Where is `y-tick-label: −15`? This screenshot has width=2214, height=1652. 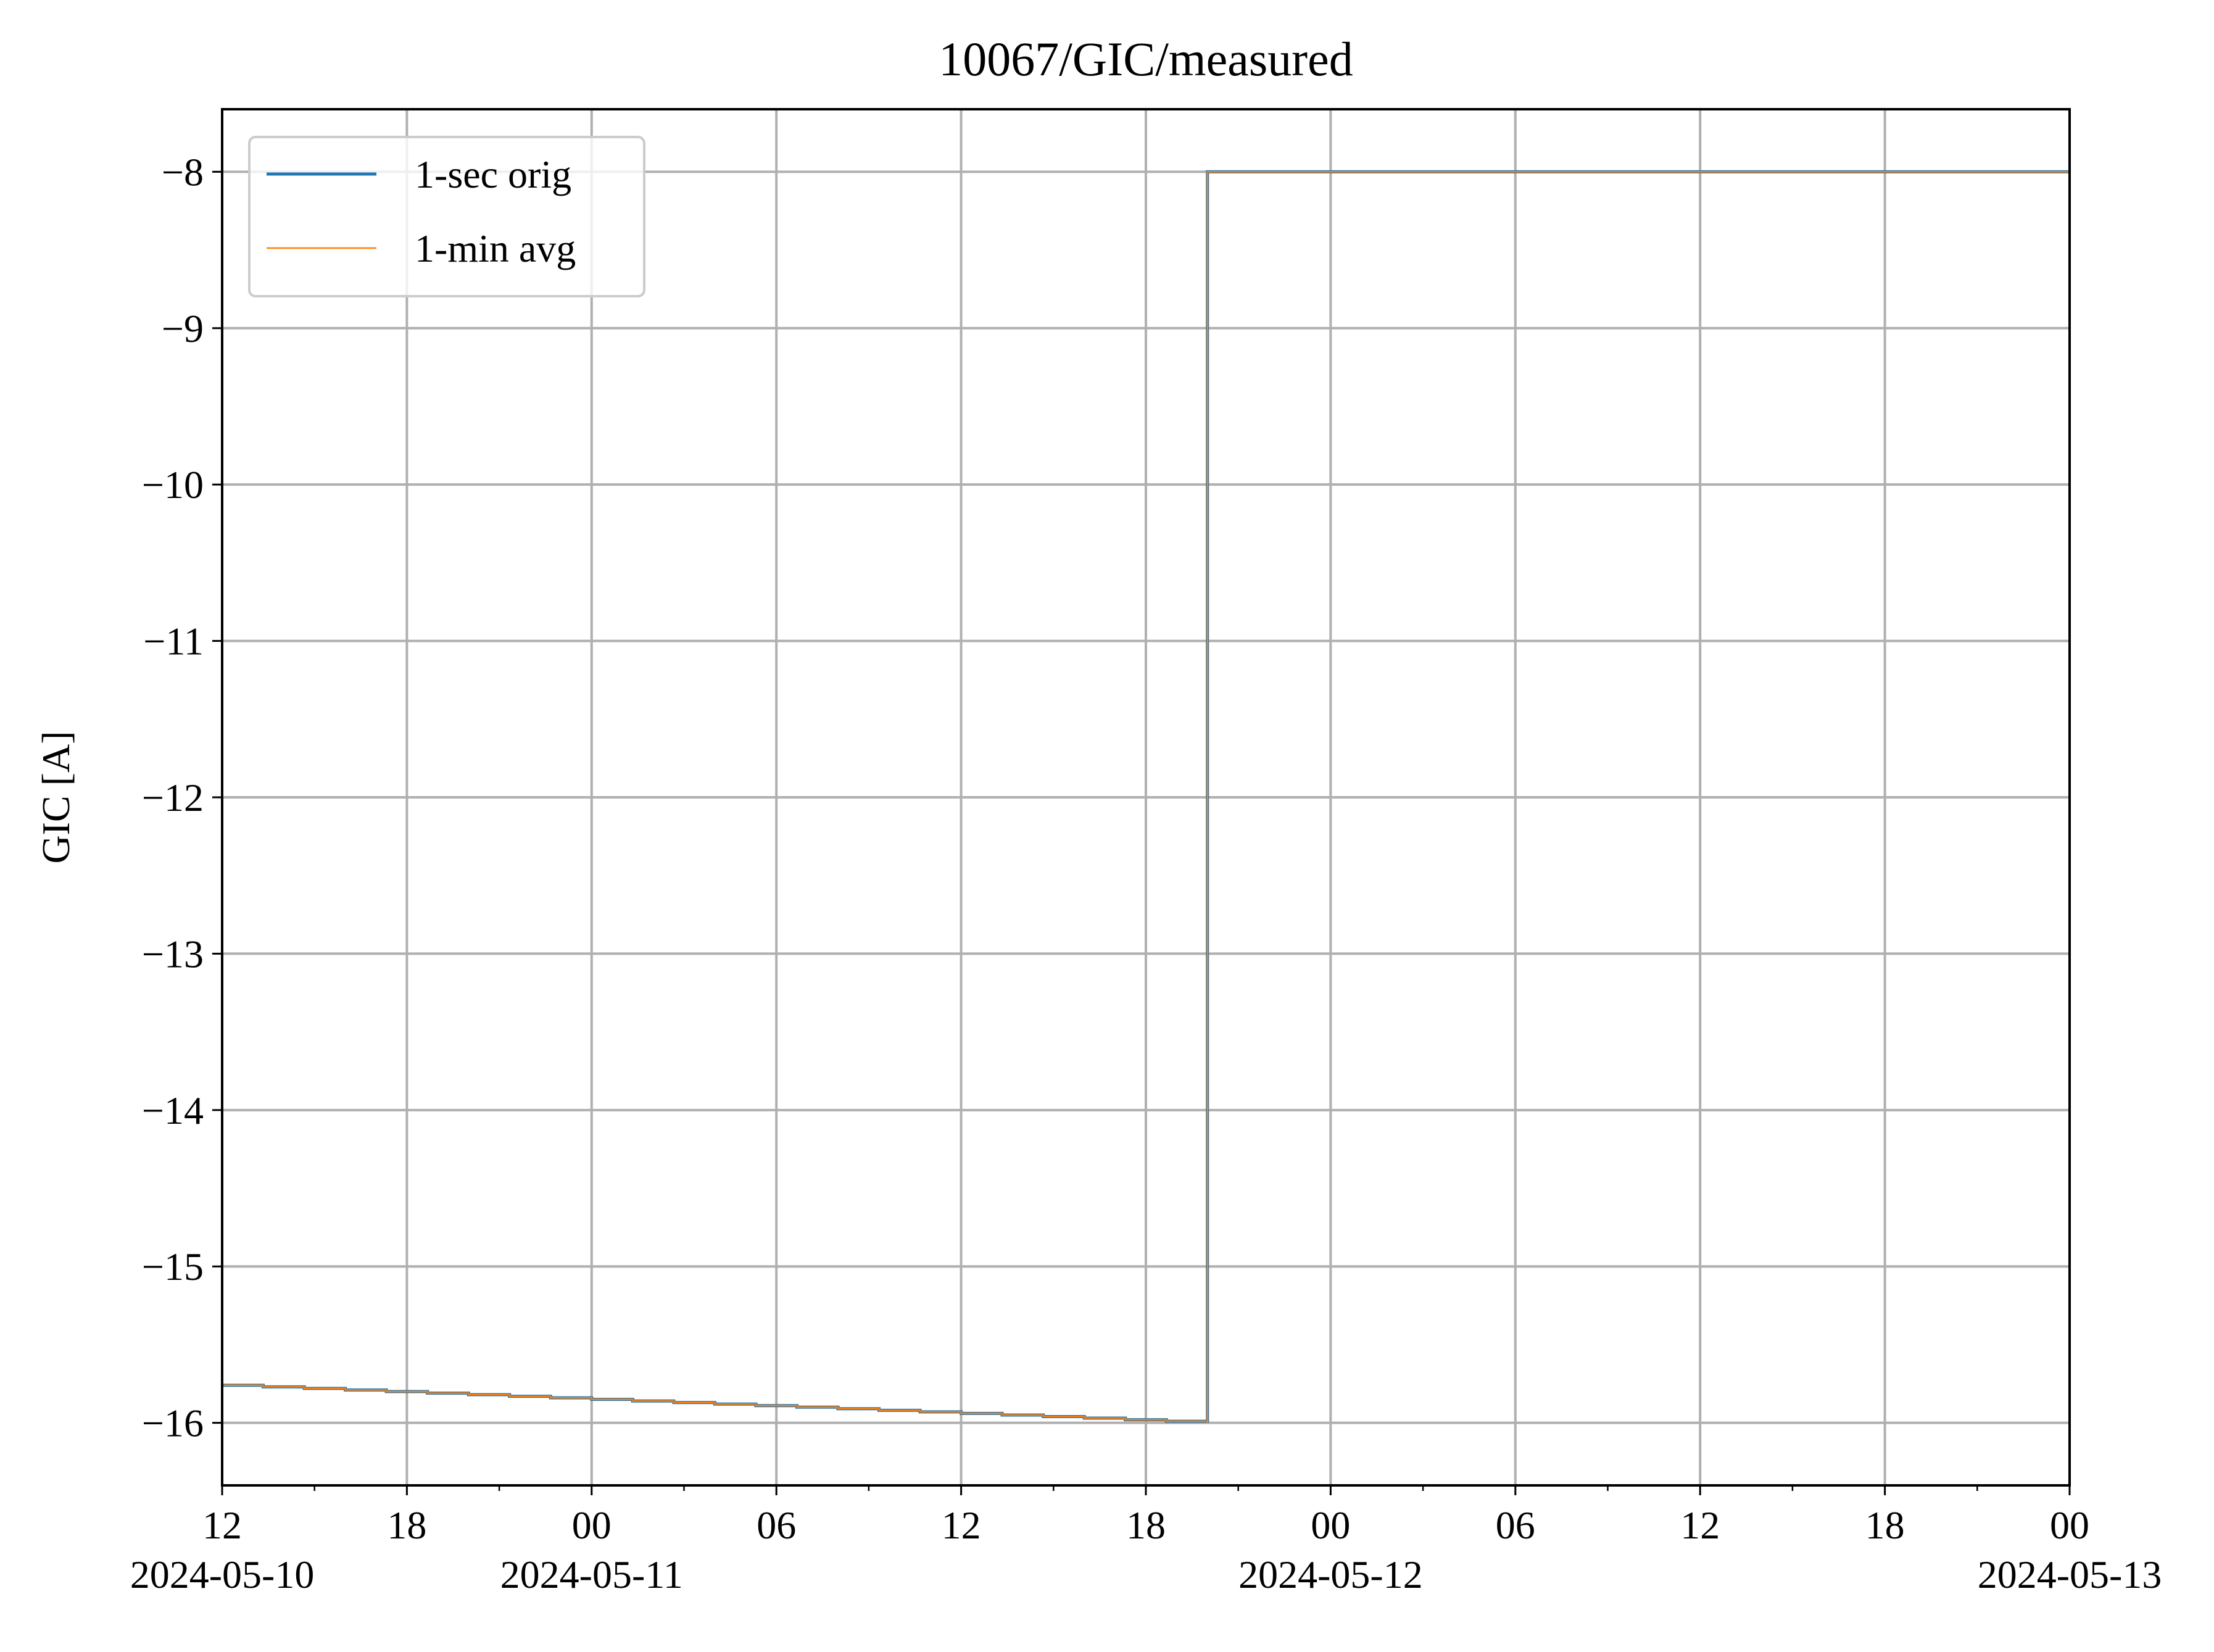 y-tick-label: −15 is located at coordinates (173, 1267).